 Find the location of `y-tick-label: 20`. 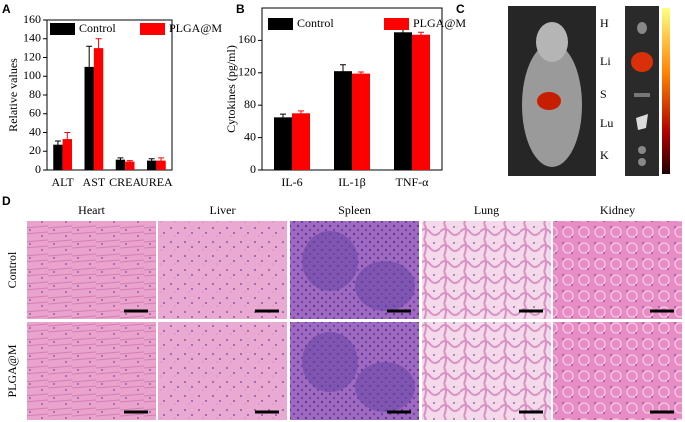

y-tick-label: 20 is located at coordinates (35, 150).